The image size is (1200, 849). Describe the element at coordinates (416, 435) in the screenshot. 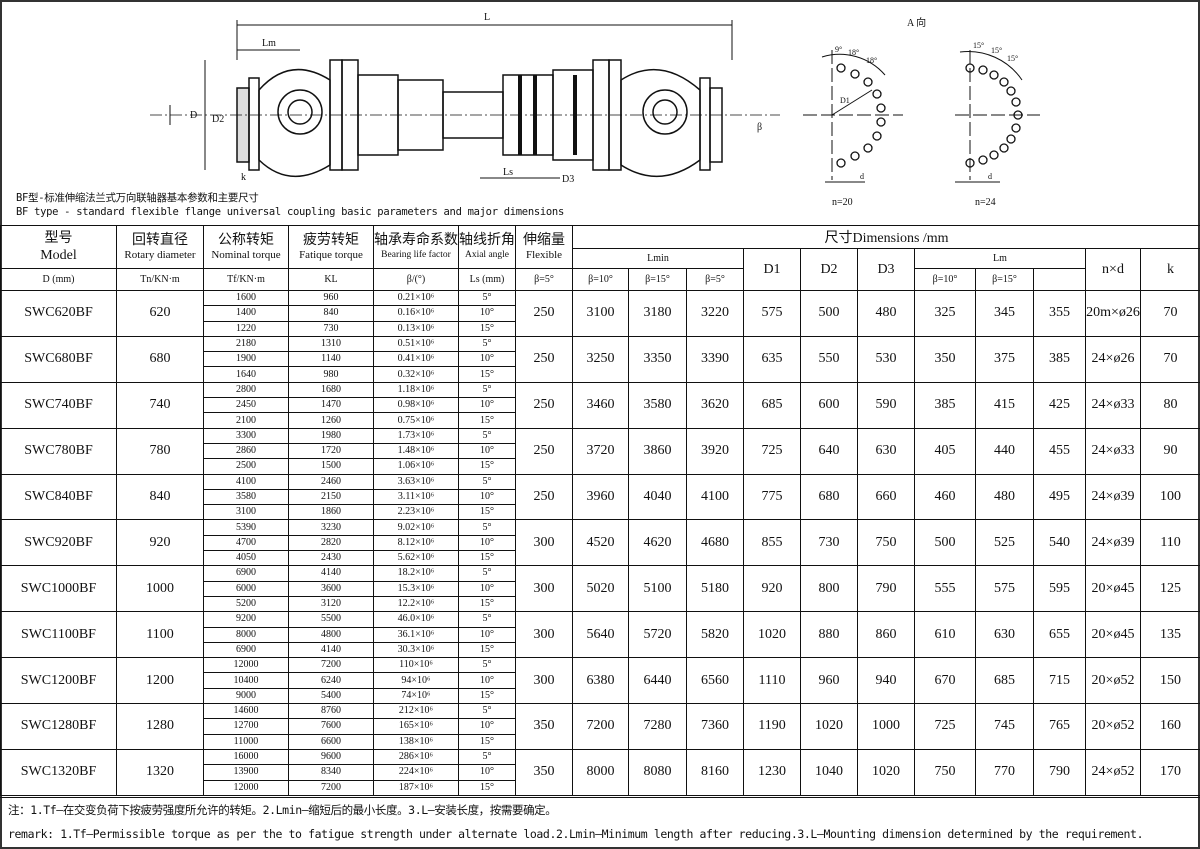

I see `cell-bearing-life: 1.73×10⁶` at that location.